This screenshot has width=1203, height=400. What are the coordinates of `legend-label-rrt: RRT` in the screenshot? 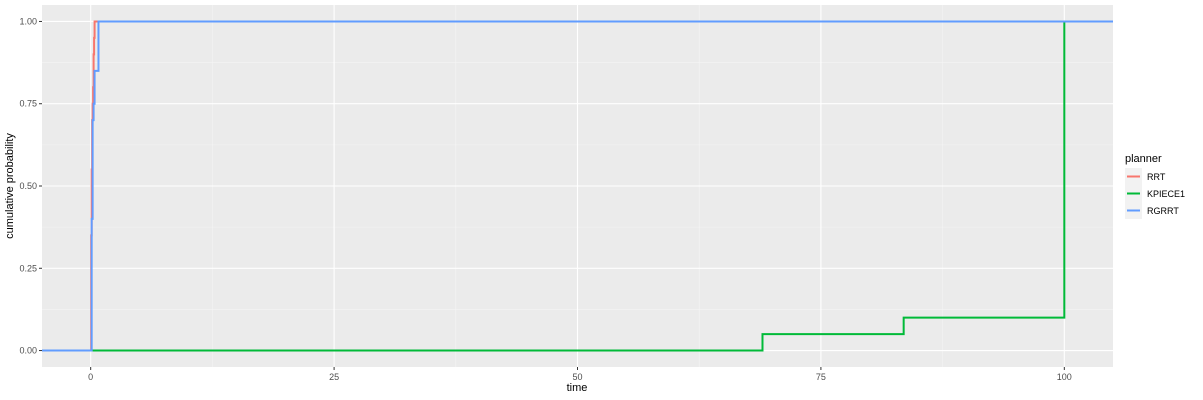 It's located at (1156, 177).